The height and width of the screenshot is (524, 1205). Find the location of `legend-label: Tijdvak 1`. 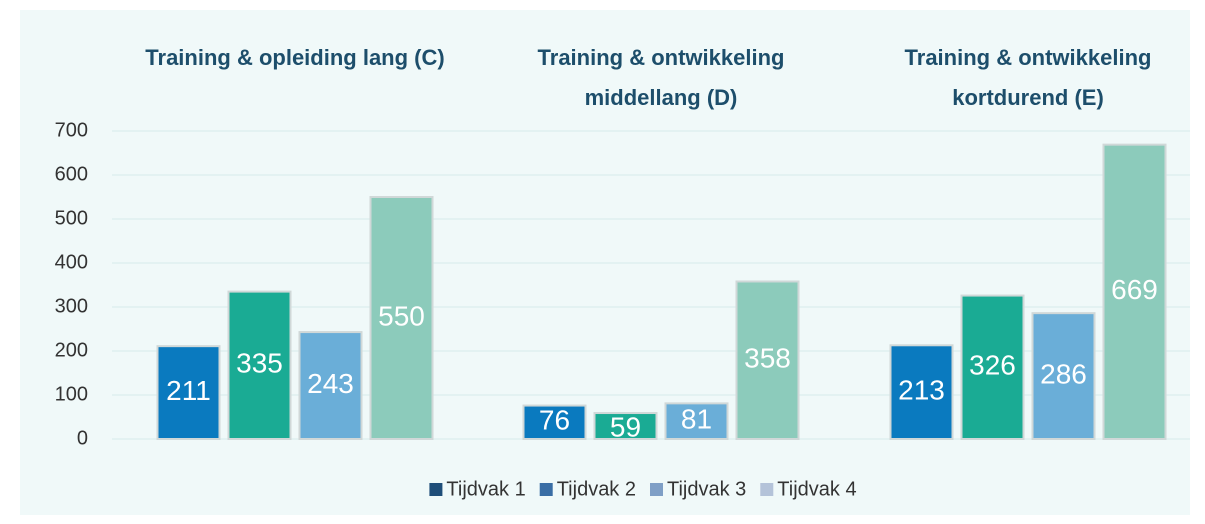

legend-label: Tijdvak 1 is located at coordinates (485, 489).